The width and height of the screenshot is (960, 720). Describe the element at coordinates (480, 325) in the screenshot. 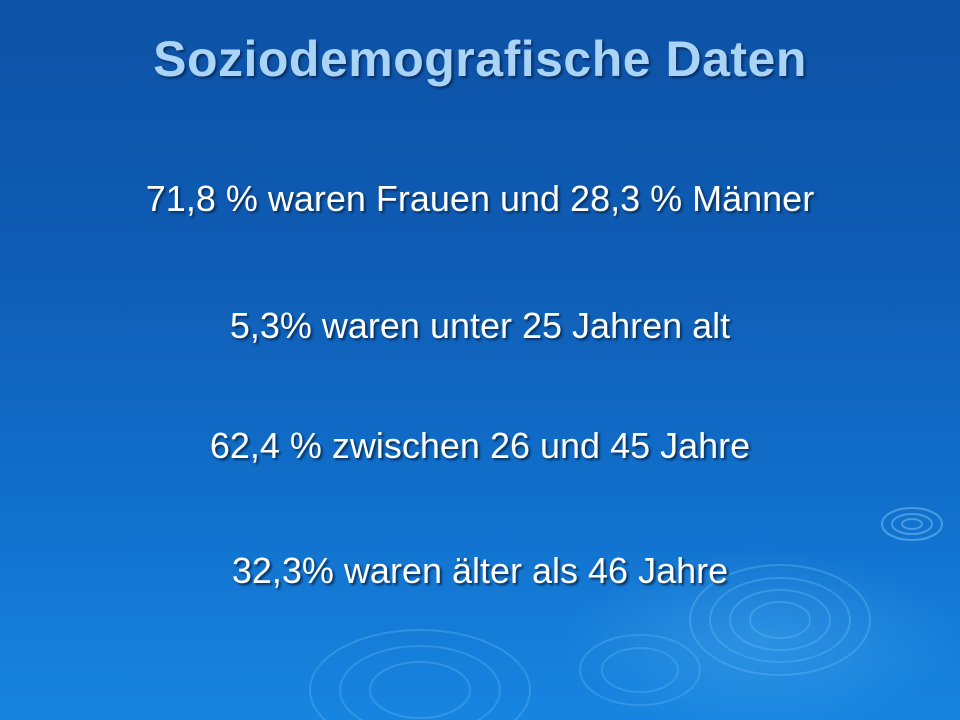

I see `text-line-under-25: 5,3% waren unter 25 Jahren alt` at that location.